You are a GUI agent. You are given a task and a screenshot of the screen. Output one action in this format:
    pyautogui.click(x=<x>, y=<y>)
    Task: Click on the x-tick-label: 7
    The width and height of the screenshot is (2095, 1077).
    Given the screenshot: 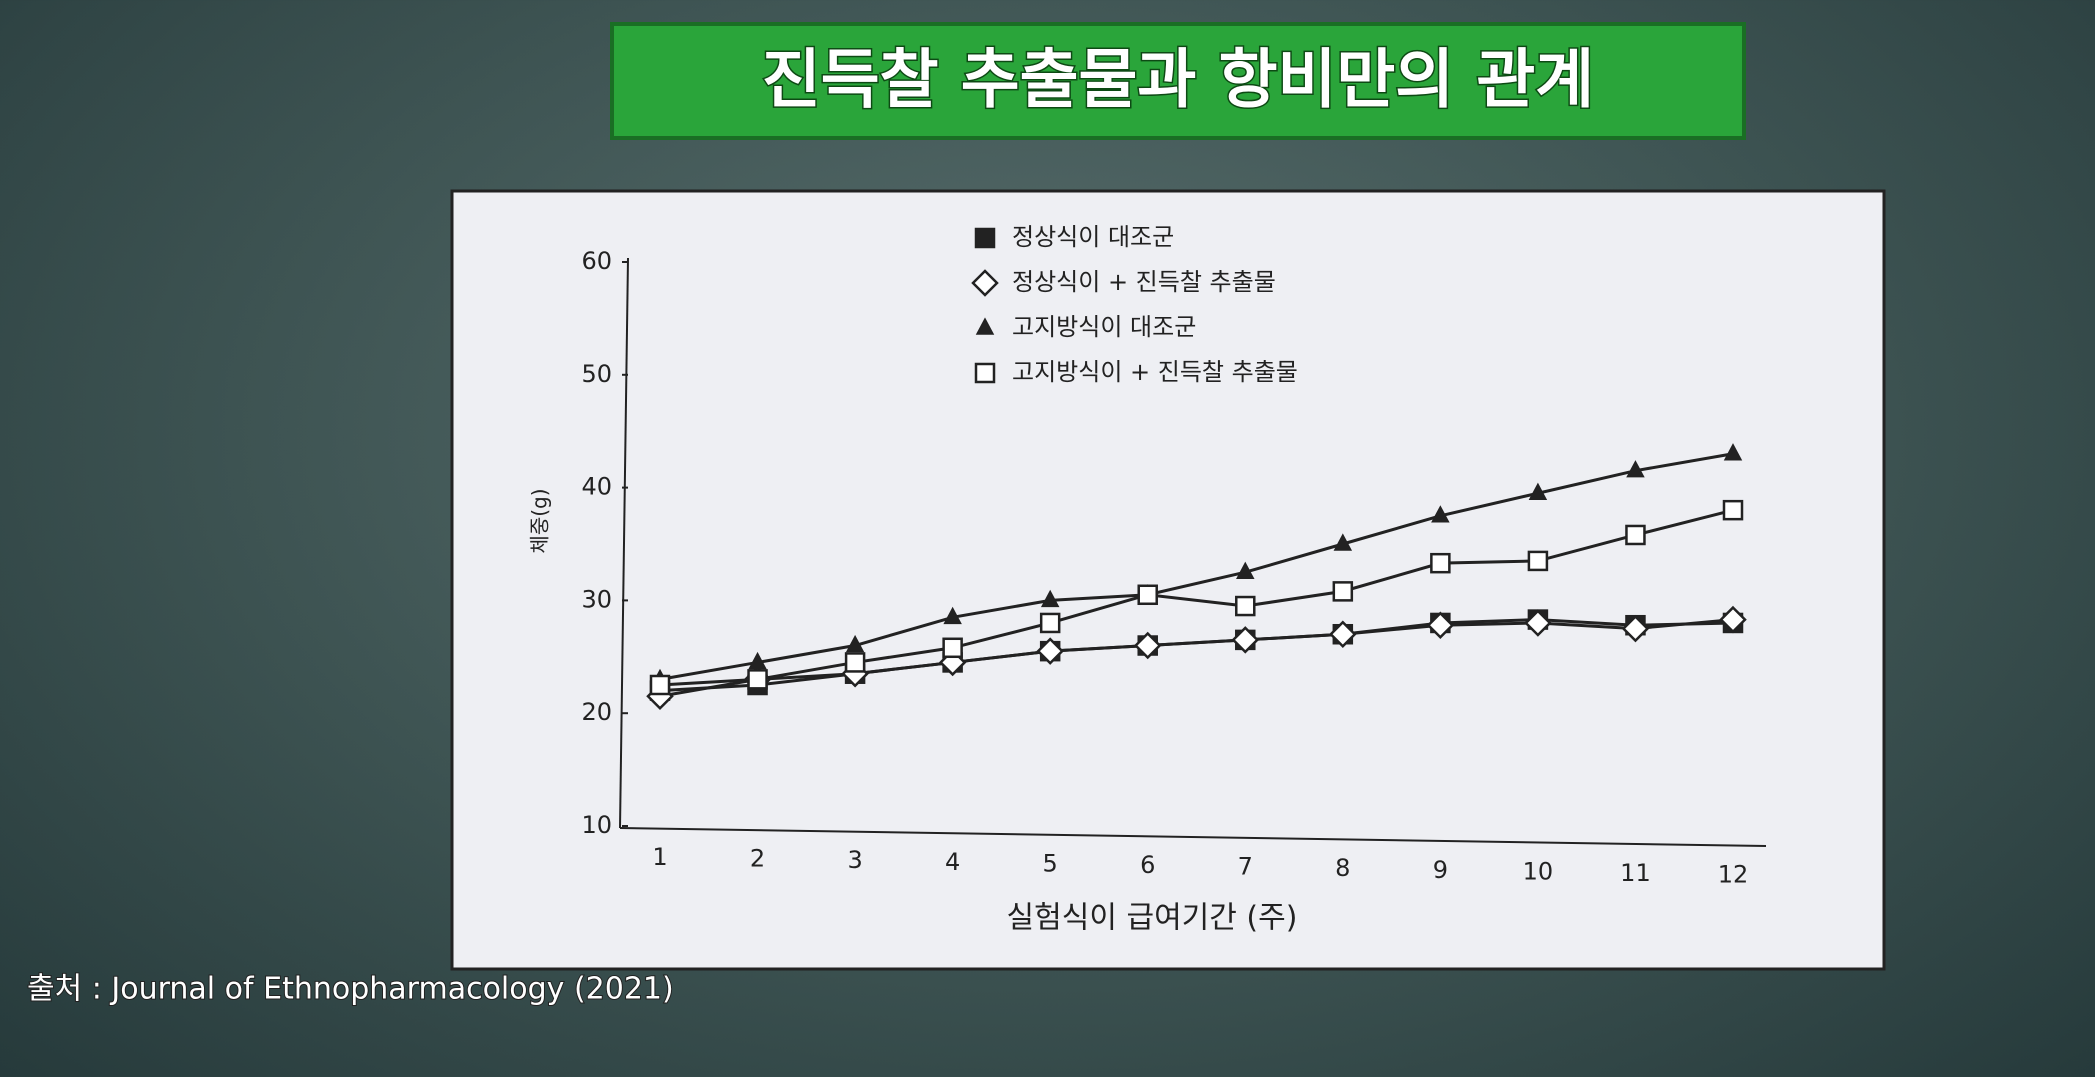 What is the action you would take?
    pyautogui.click(x=1245, y=867)
    